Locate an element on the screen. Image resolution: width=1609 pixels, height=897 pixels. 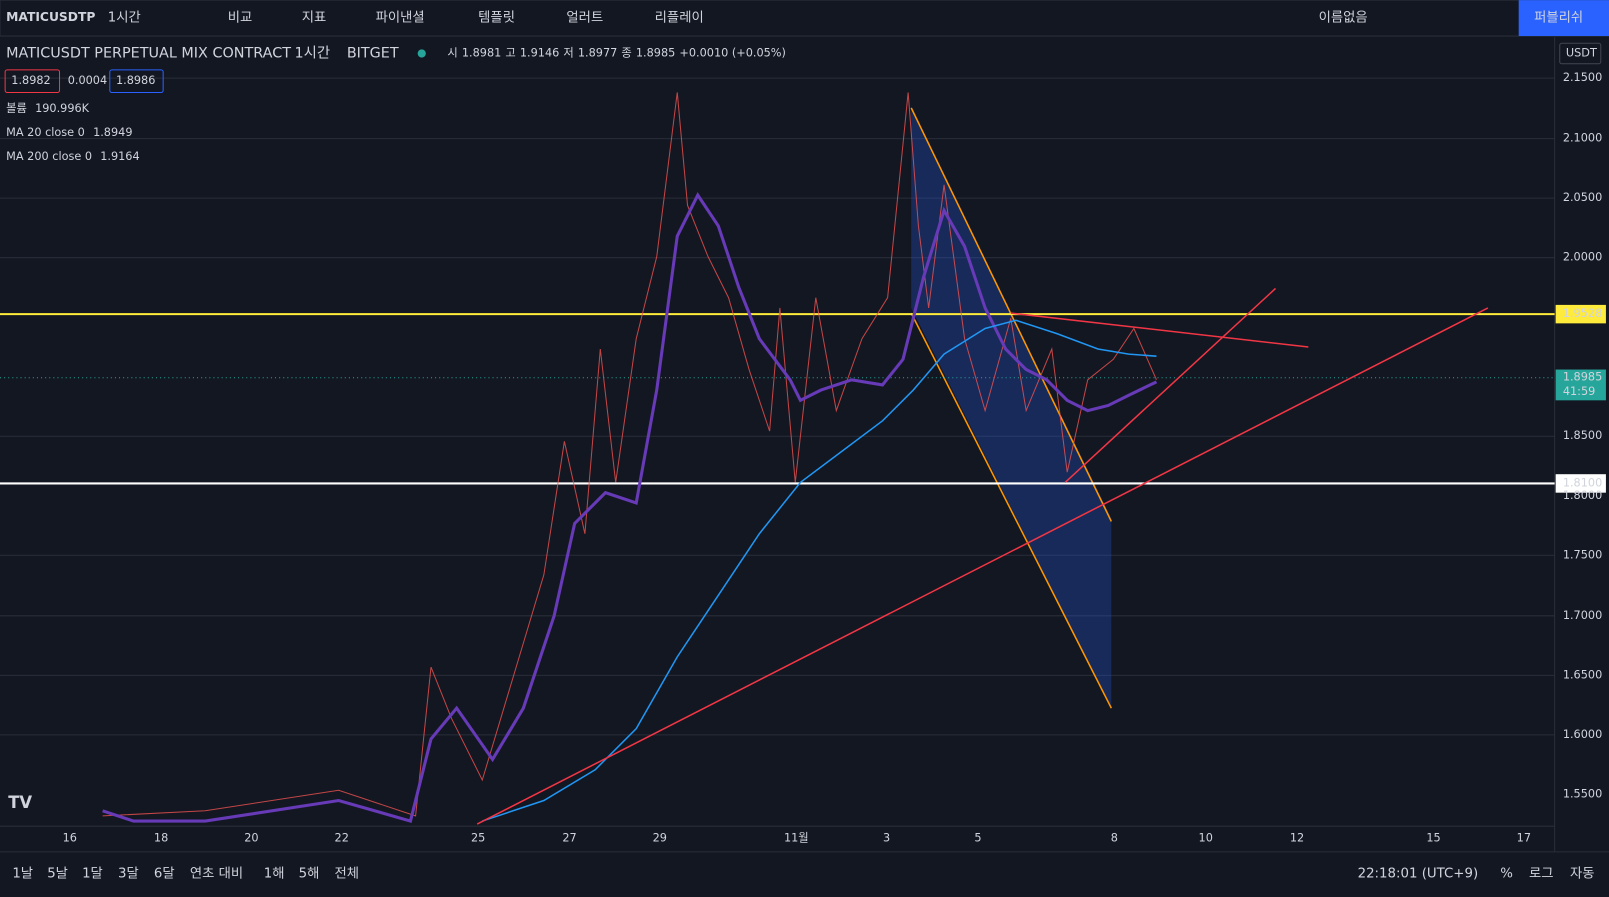
ohlc: 1.8985 is located at coordinates (655, 52).